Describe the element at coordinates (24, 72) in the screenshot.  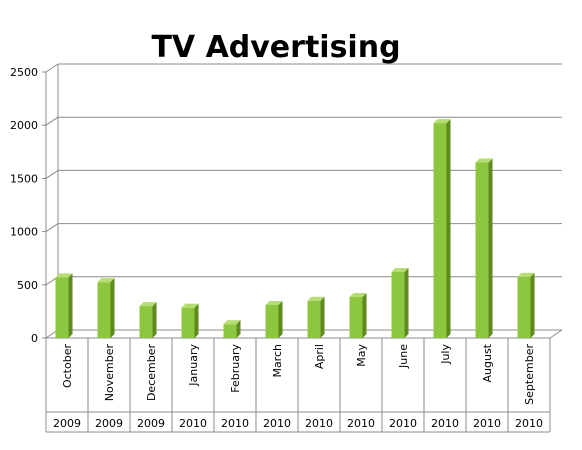
I see `y-tick-label: 2500` at that location.